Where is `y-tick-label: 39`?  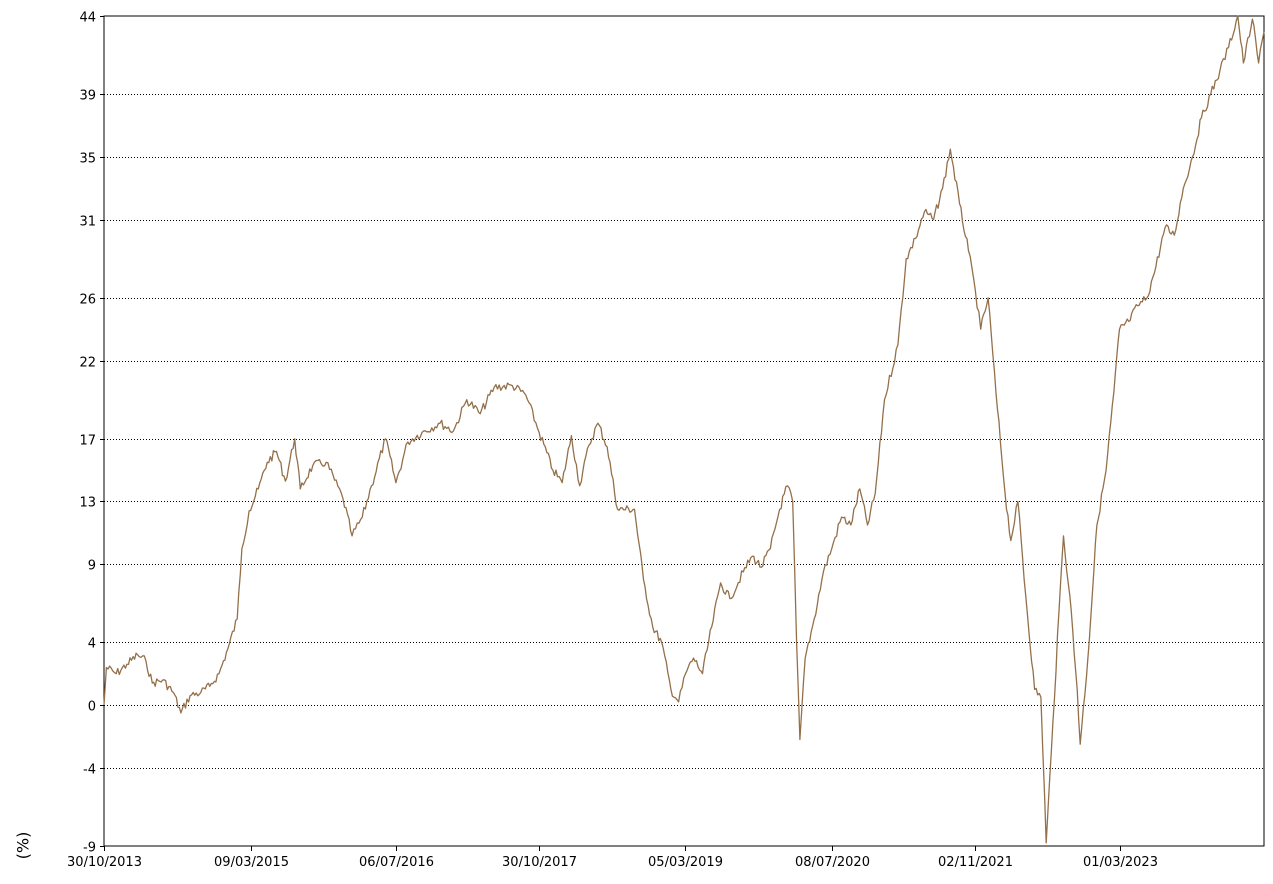
y-tick-label: 39 is located at coordinates (87, 96).